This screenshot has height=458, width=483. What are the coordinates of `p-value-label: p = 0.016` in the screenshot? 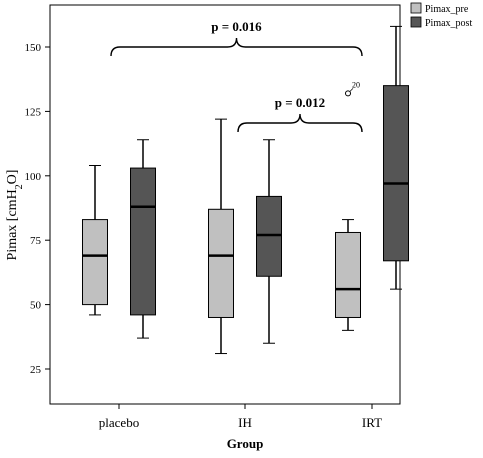 It's located at (236, 26).